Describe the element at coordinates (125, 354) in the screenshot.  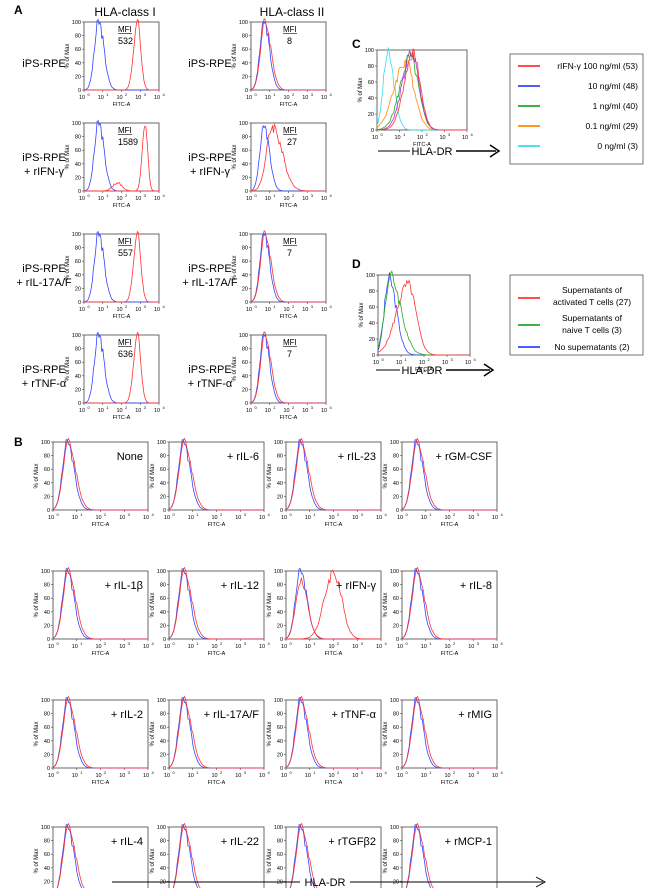
I see `mfi-value: 636` at that location.